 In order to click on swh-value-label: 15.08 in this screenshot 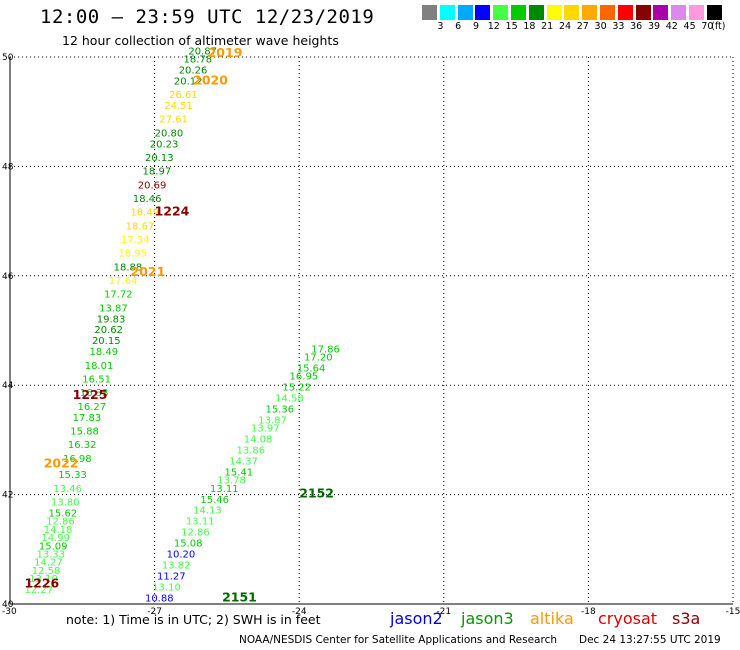, I will do `click(188, 544)`.